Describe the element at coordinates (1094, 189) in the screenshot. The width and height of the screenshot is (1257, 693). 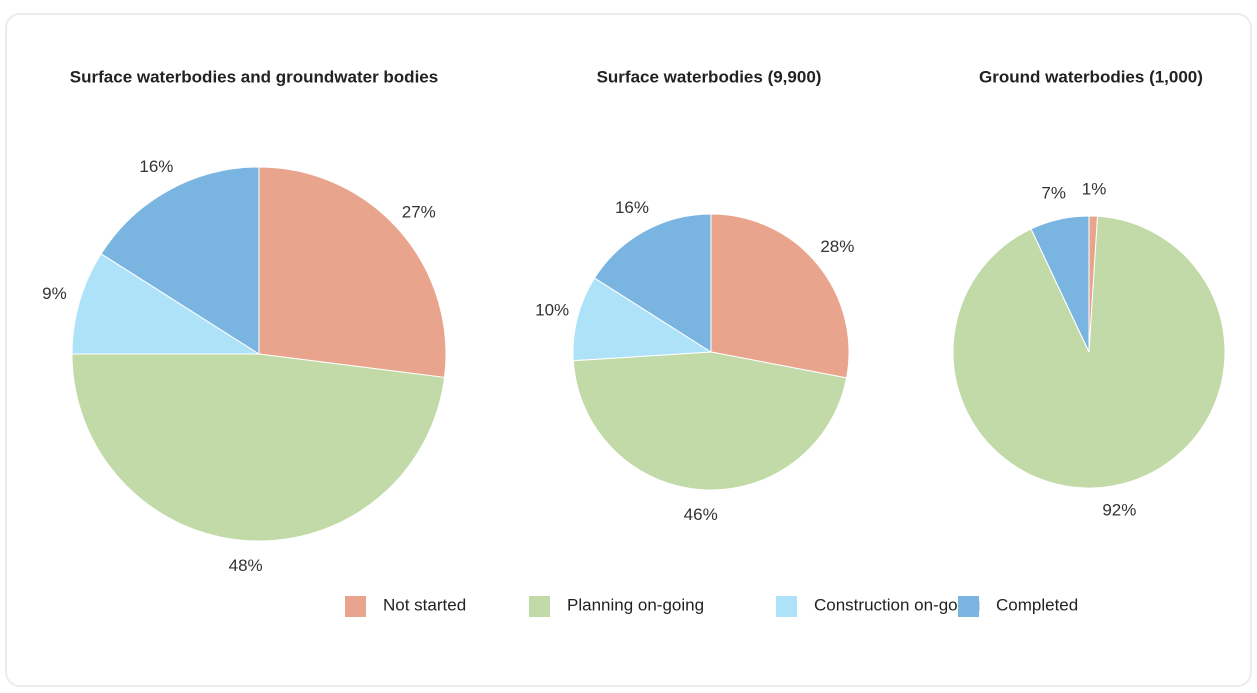
I see `slice-label: 1%` at that location.